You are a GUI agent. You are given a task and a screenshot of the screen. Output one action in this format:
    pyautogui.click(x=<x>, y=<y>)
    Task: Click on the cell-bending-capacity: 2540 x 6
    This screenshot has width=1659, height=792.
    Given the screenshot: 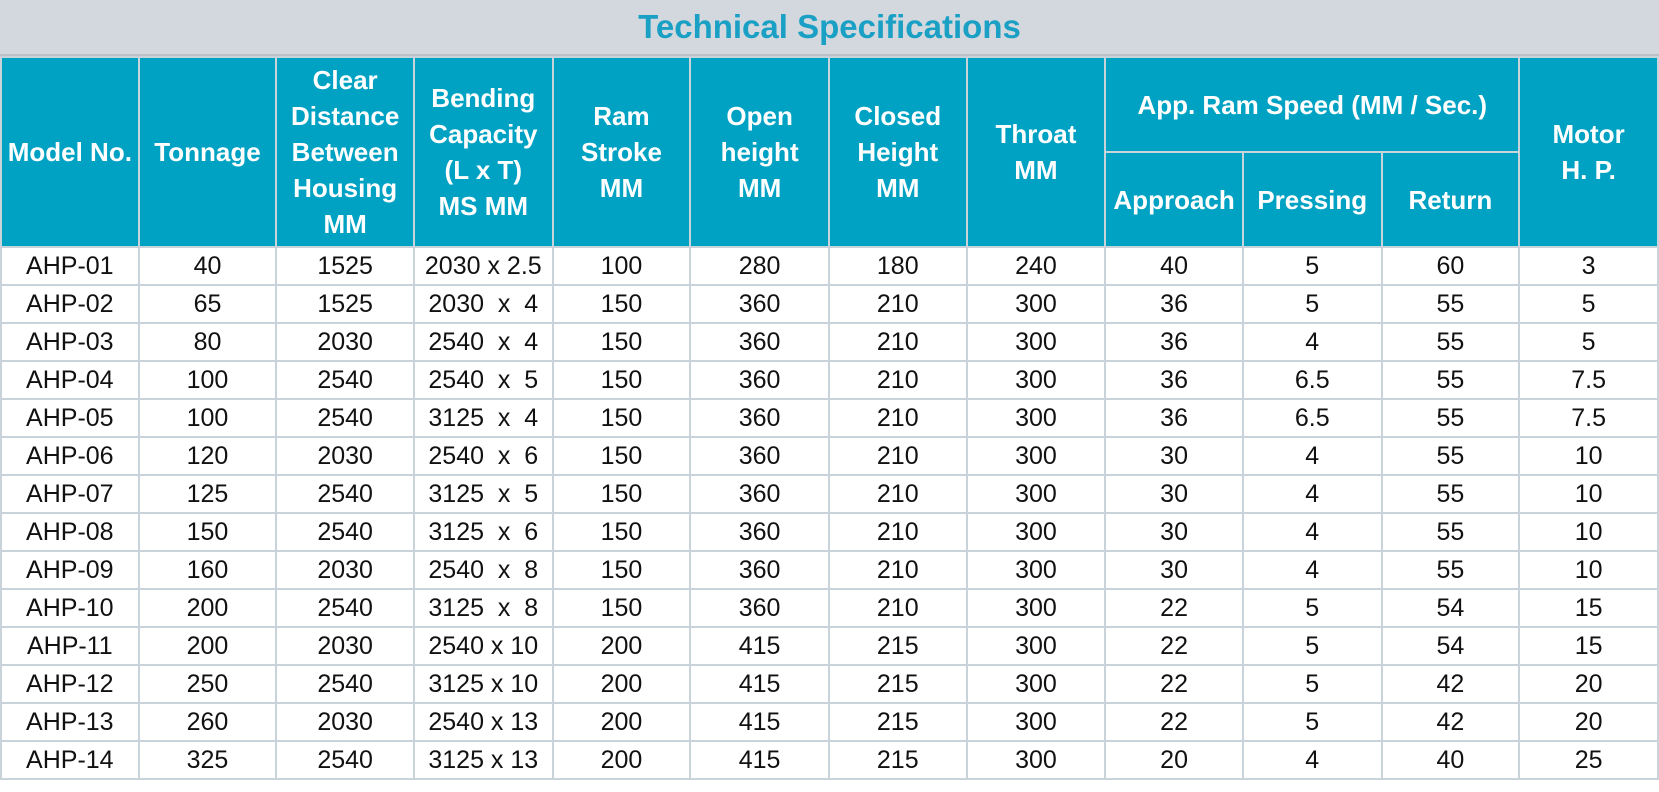 What is the action you would take?
    pyautogui.click(x=483, y=456)
    